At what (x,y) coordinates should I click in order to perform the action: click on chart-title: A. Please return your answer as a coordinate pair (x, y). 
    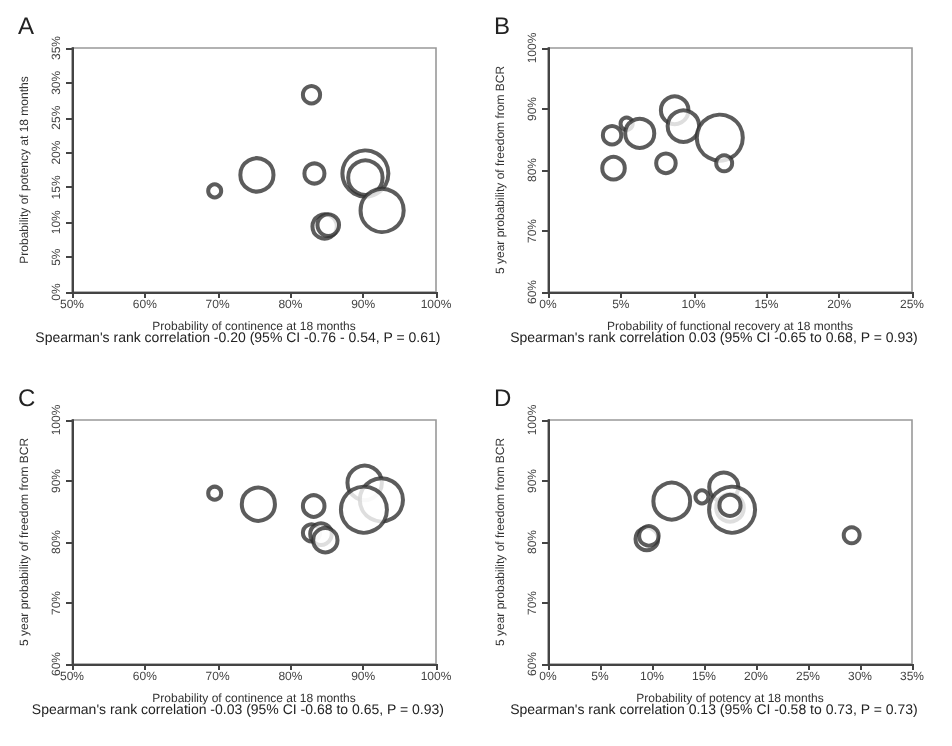
    Looking at the image, I should click on (26, 26).